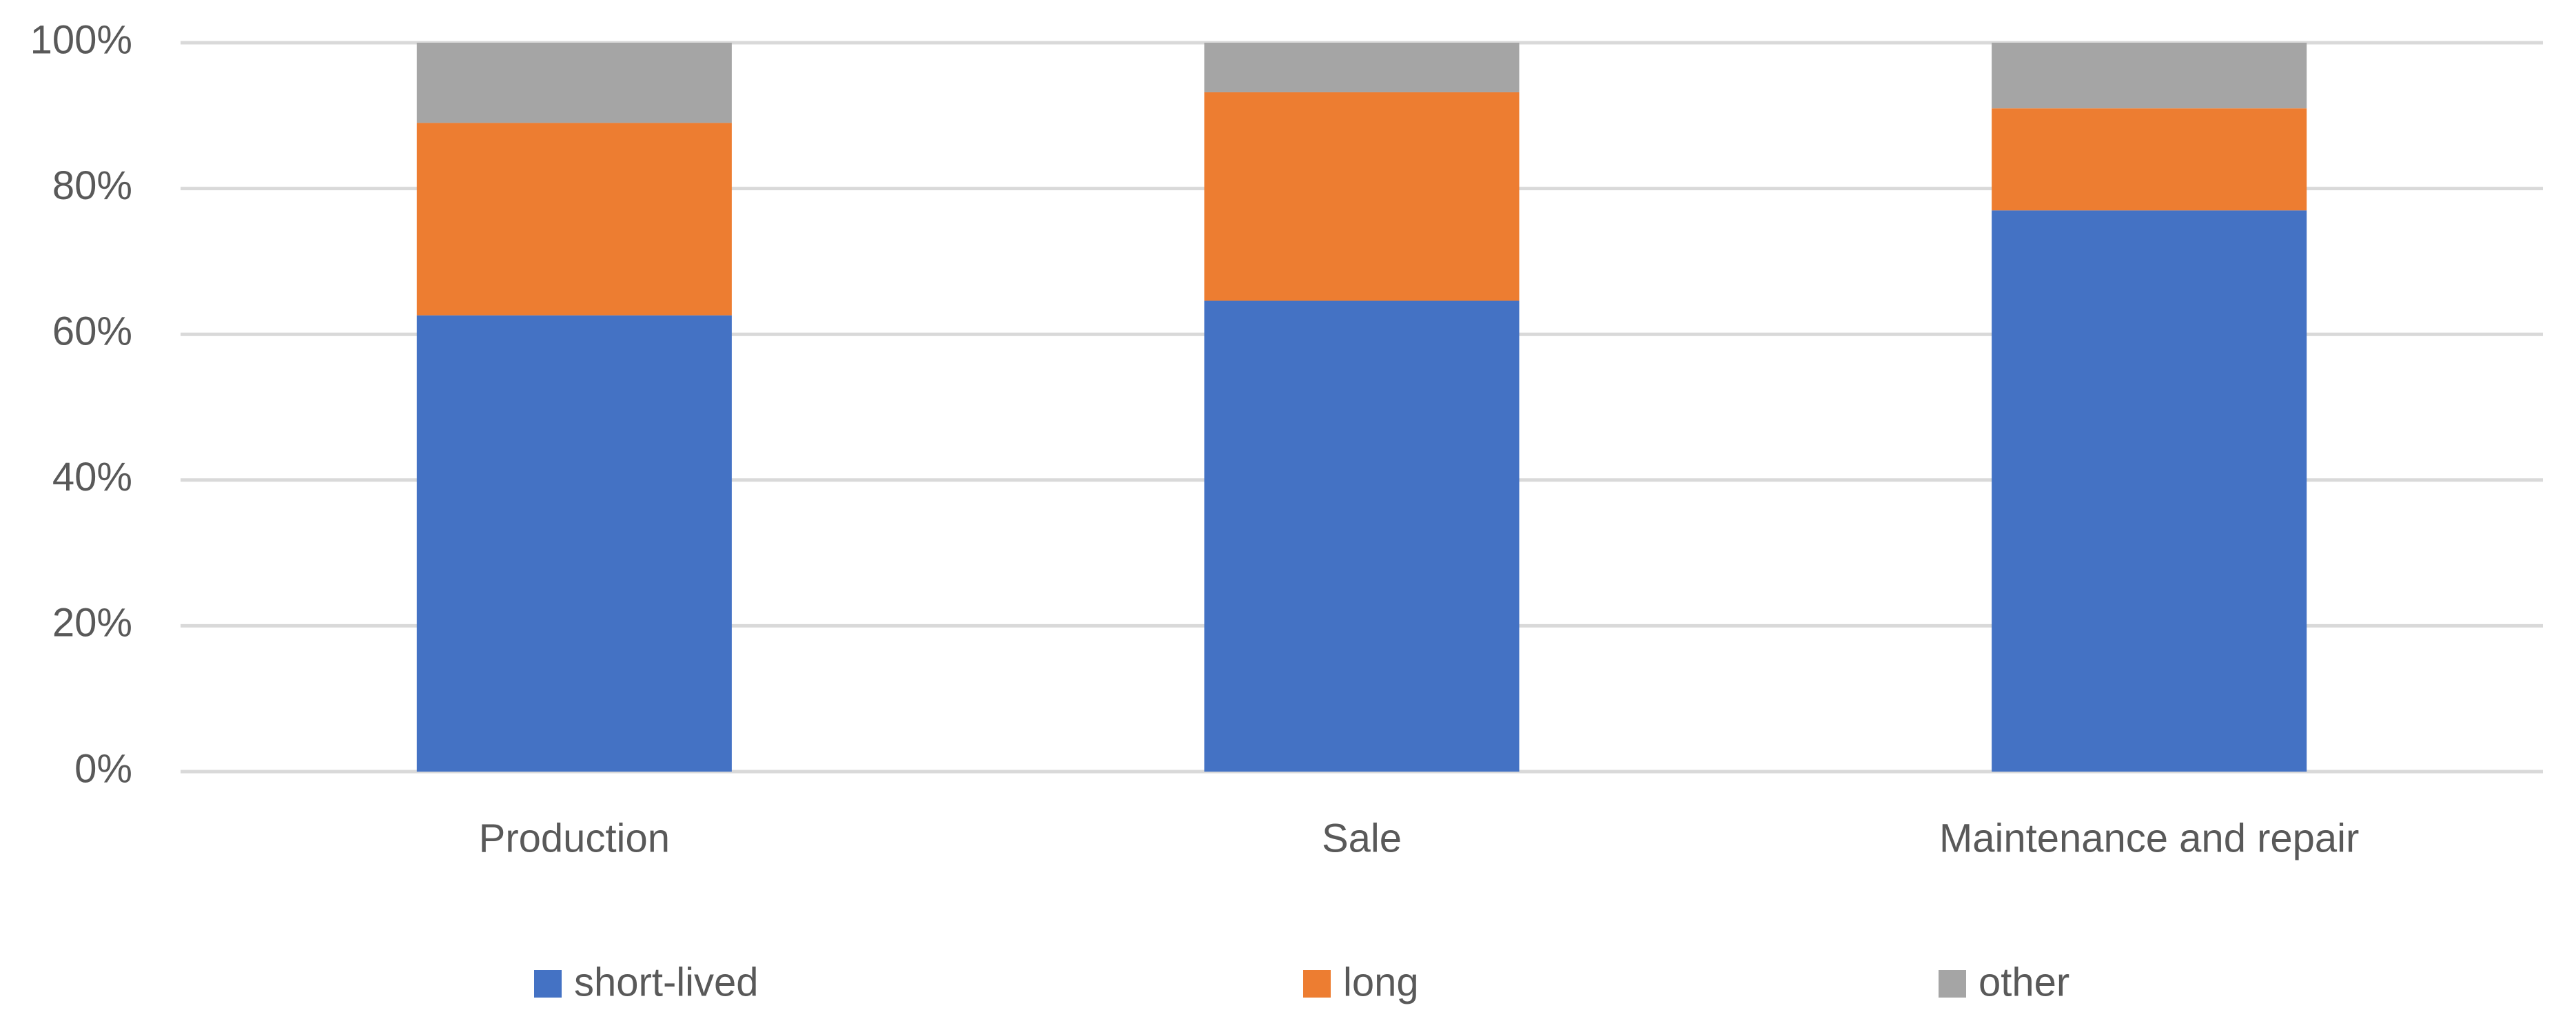  What do you see at coordinates (81, 39) in the screenshot?
I see `y-tick-label: 100%` at bounding box center [81, 39].